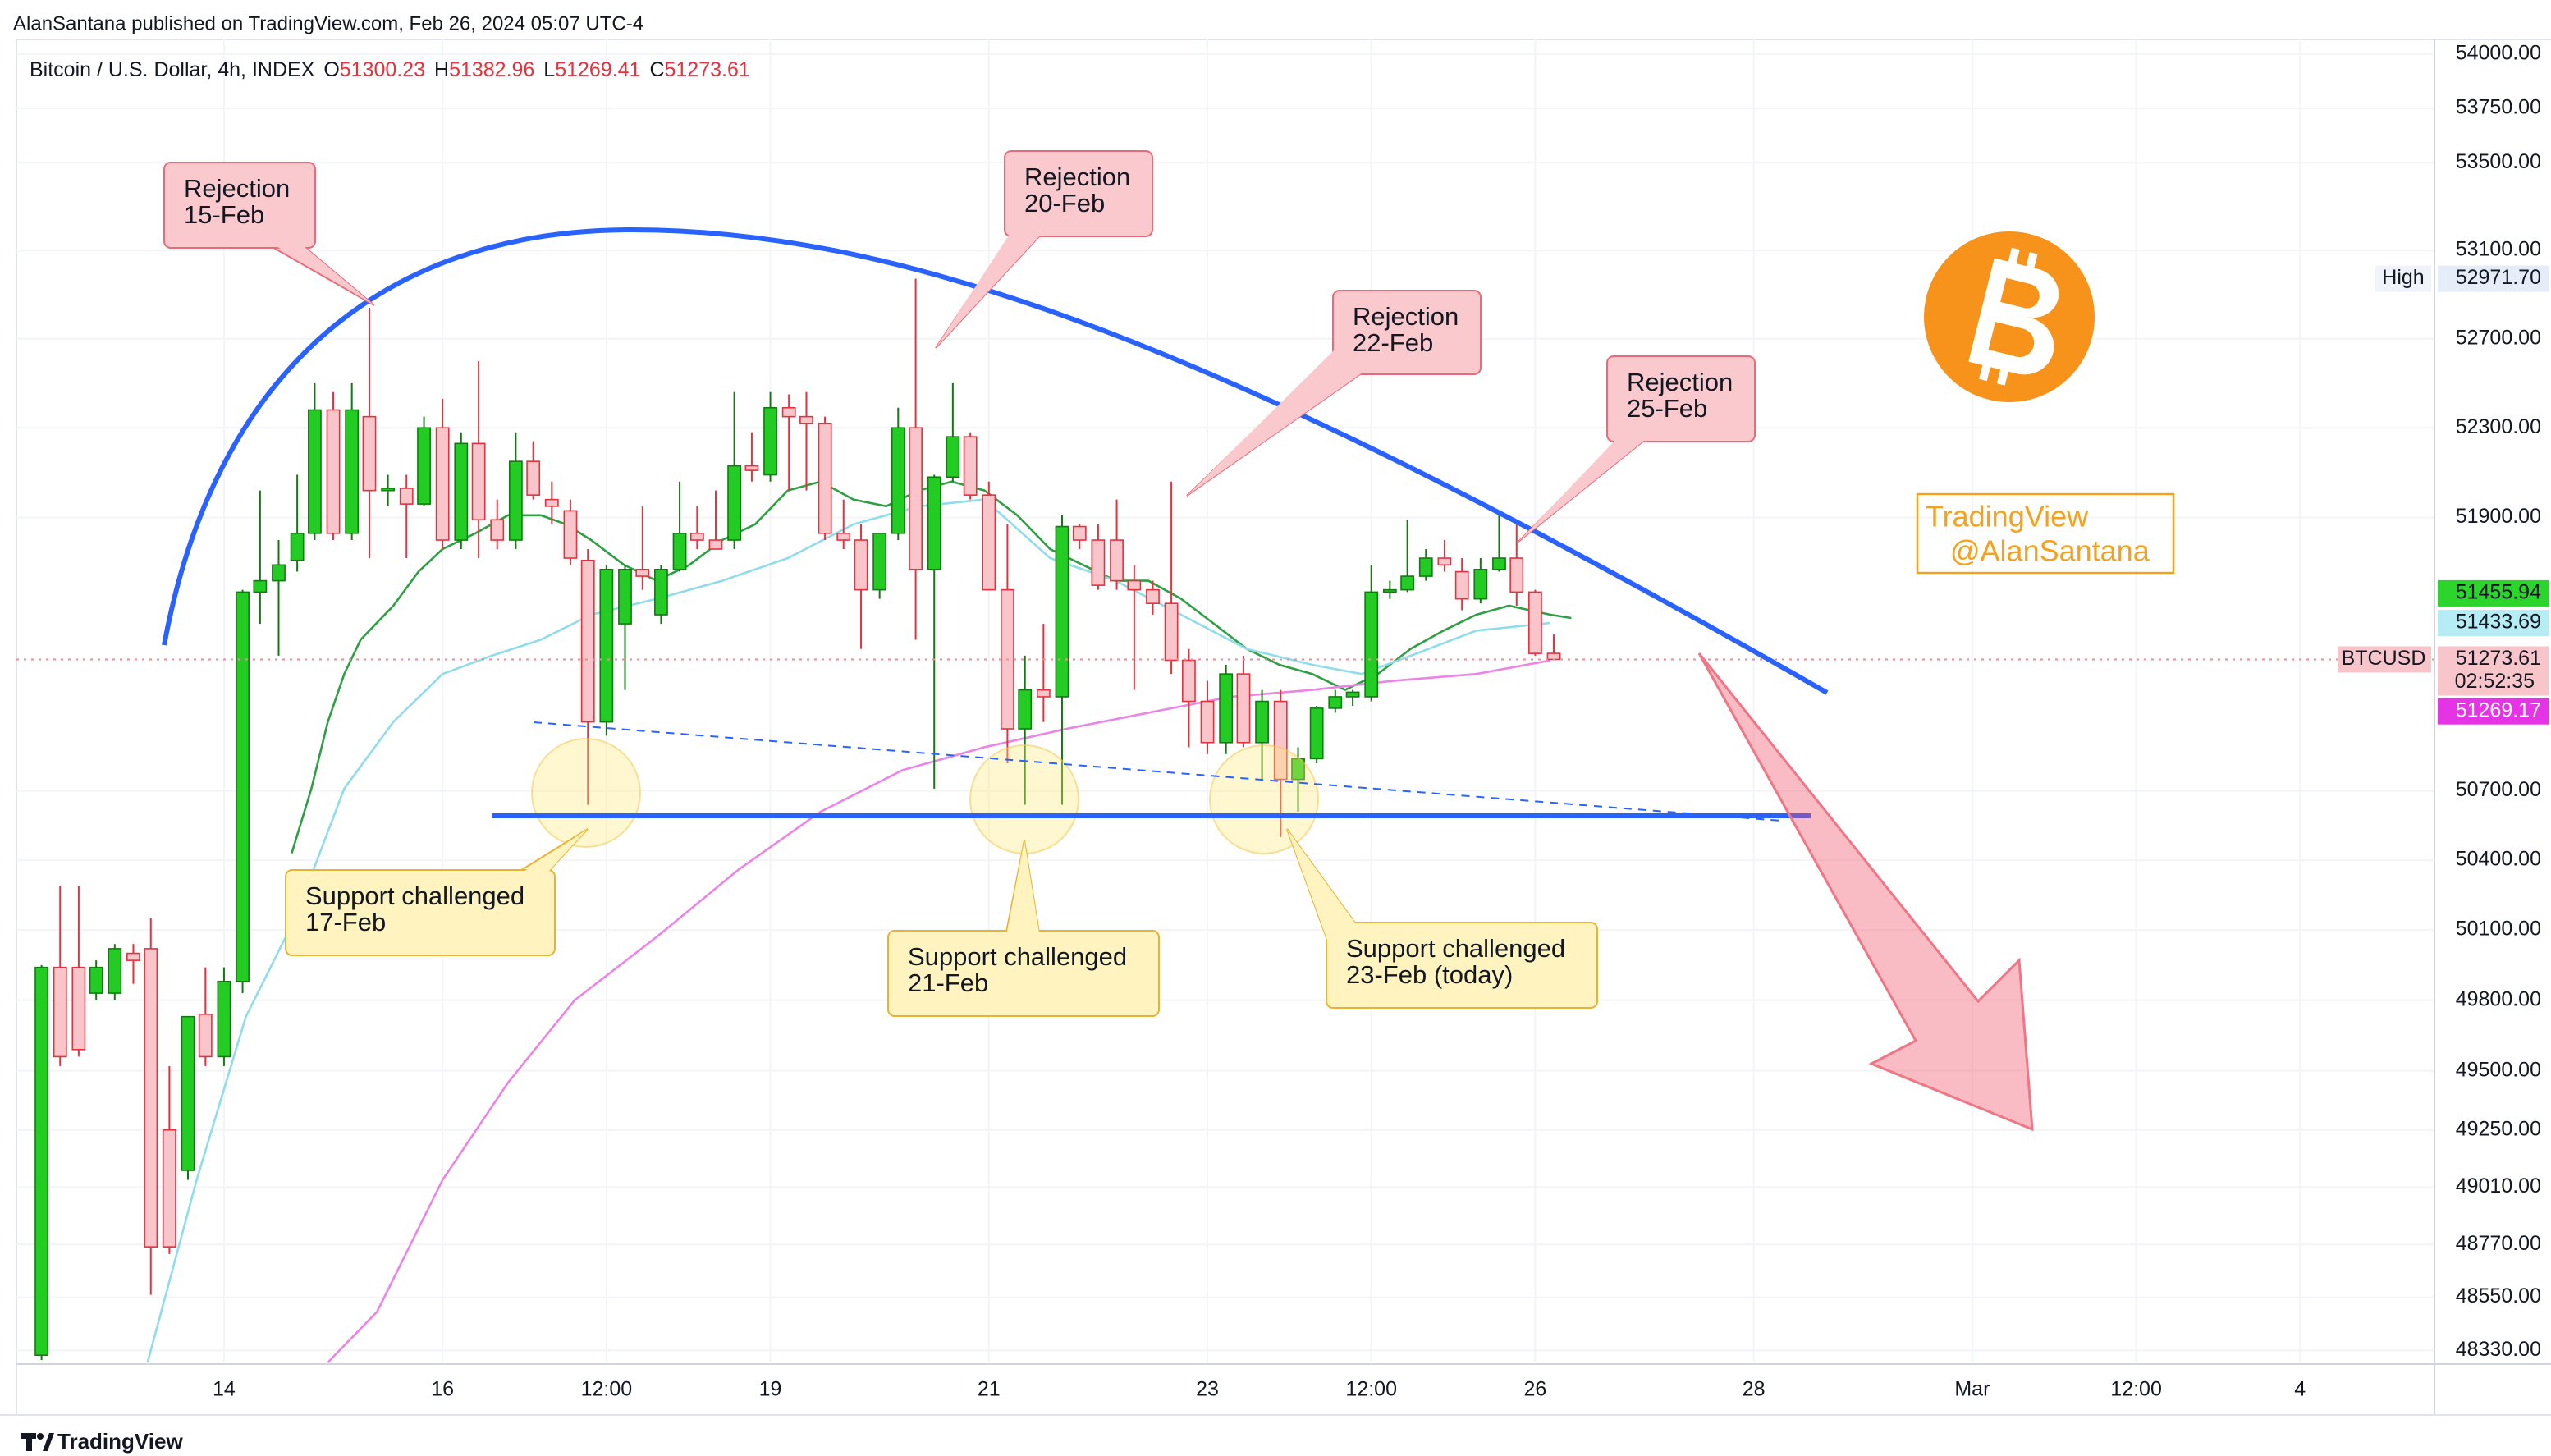 This screenshot has height=1456, width=2551. Describe the element at coordinates (2498, 426) in the screenshot. I see `y-tick-label: 52300.00` at that location.